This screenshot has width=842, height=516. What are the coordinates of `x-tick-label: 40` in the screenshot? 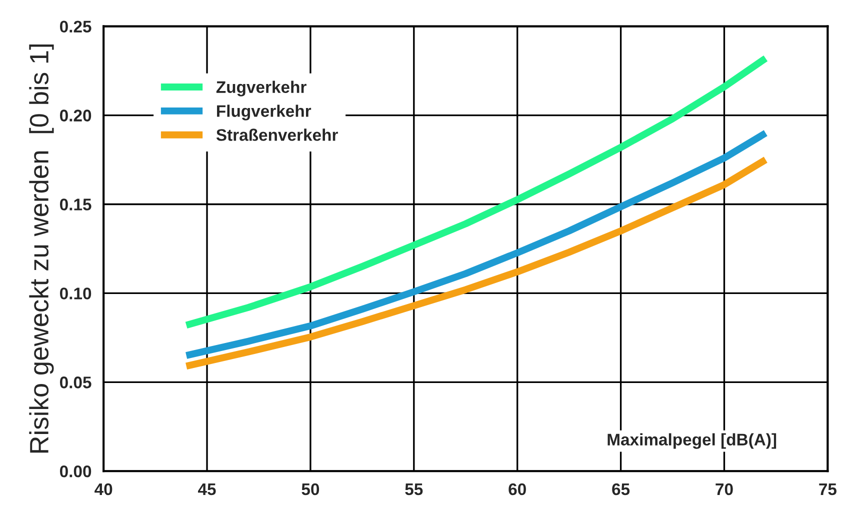 It's located at (103, 489).